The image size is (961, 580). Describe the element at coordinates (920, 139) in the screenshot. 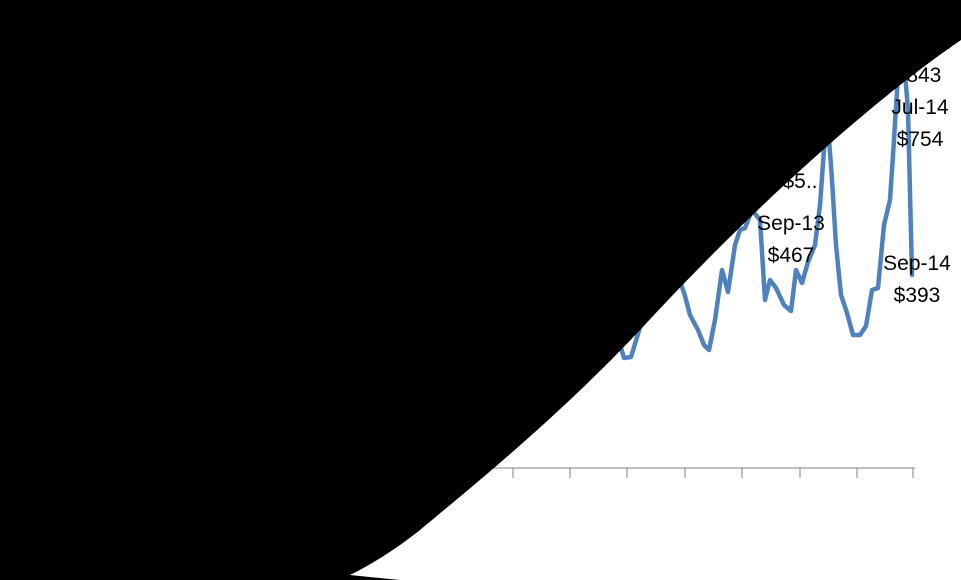

I see `data-label-value: $754` at that location.